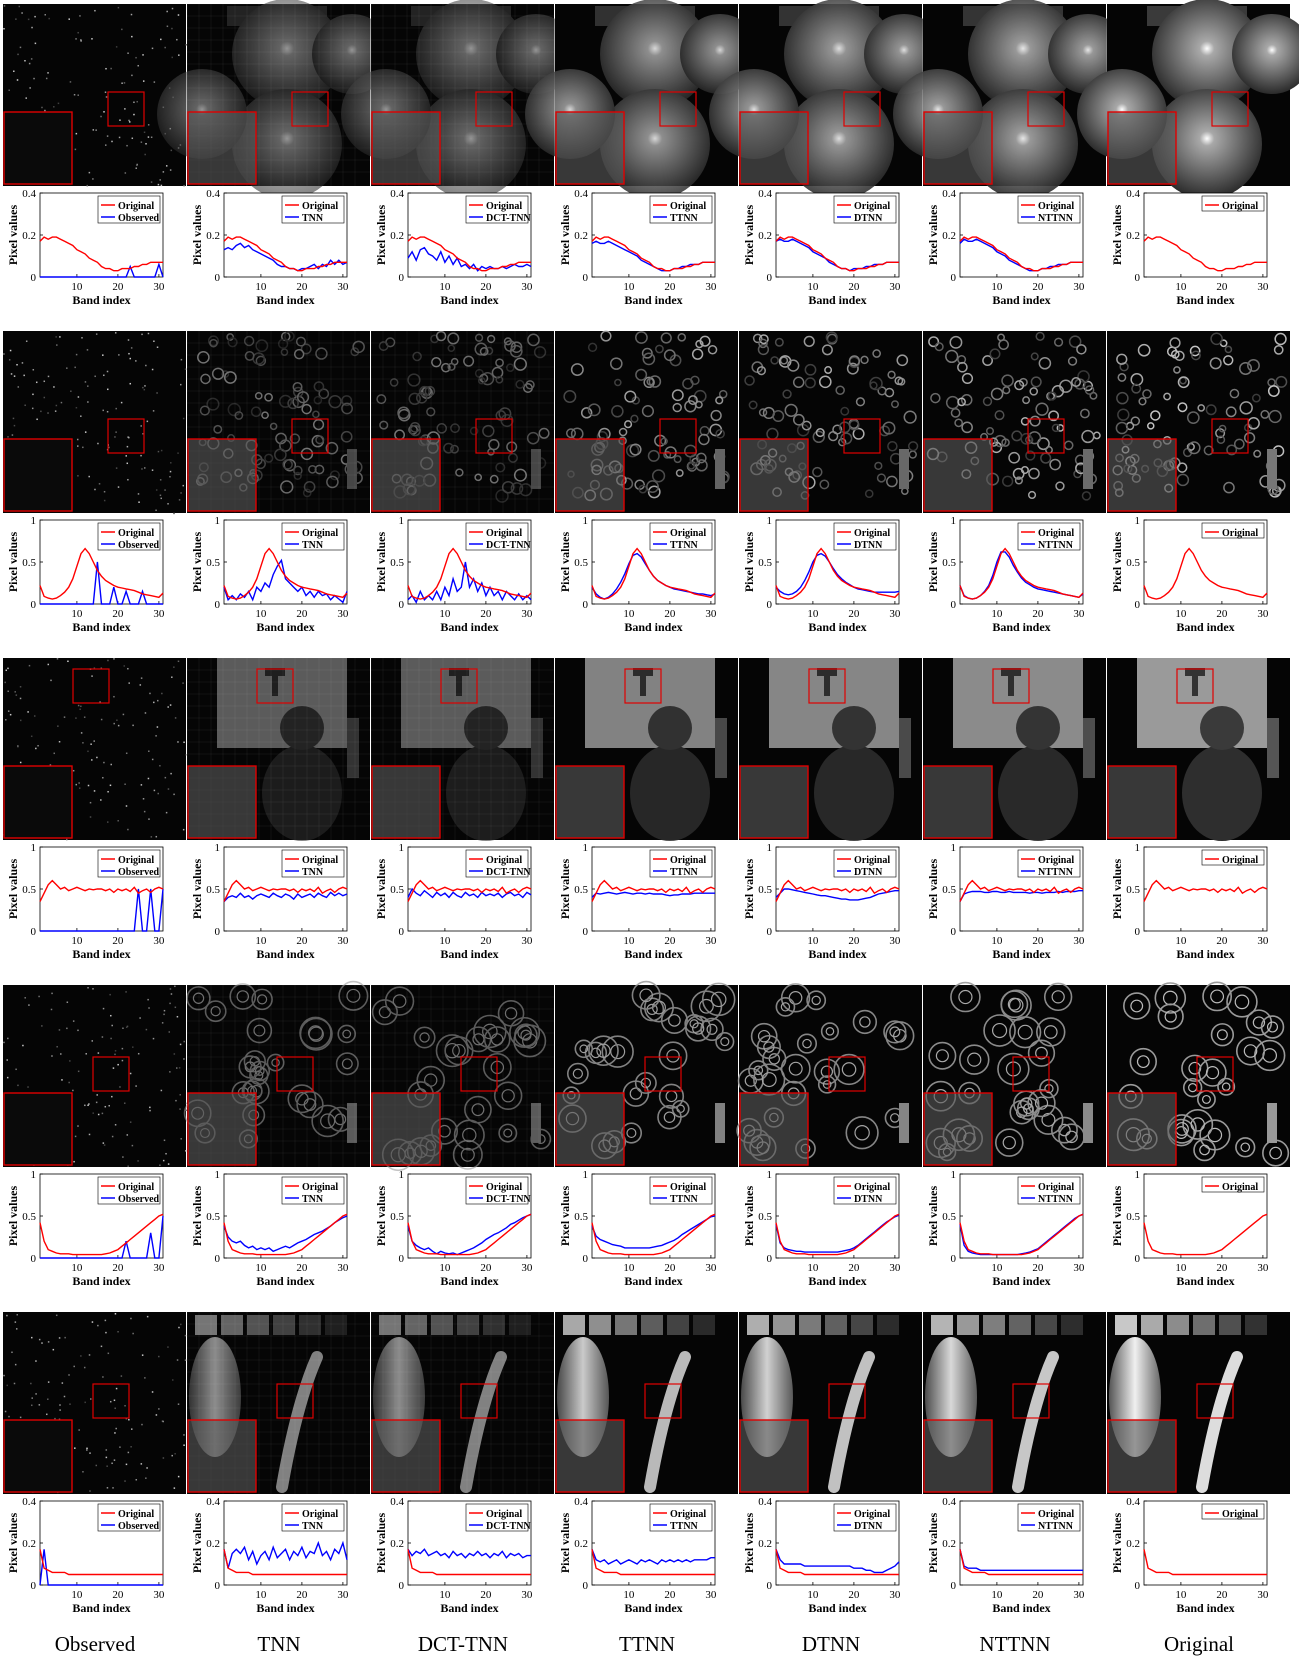 Image resolution: width=1299 pixels, height=1660 pixels. Describe the element at coordinates (586, 848) in the screenshot. I see `y-tick-label: 1` at that location.